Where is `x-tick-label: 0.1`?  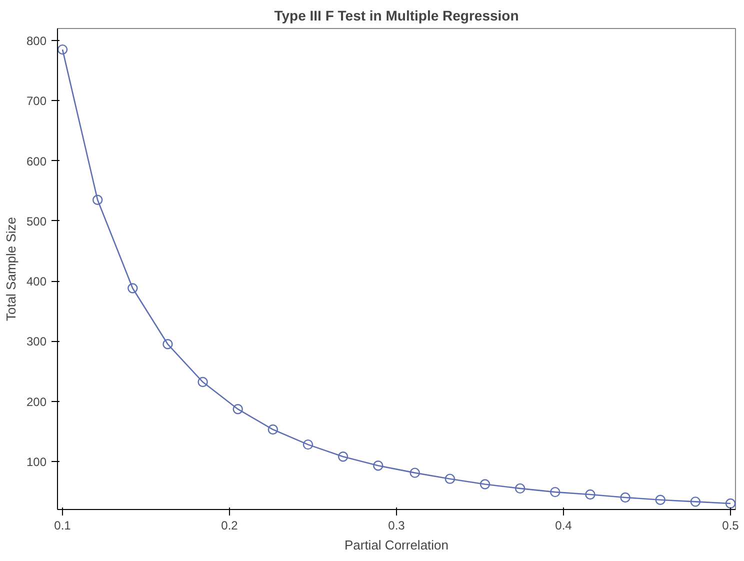
x-tick-label: 0.1 is located at coordinates (63, 525).